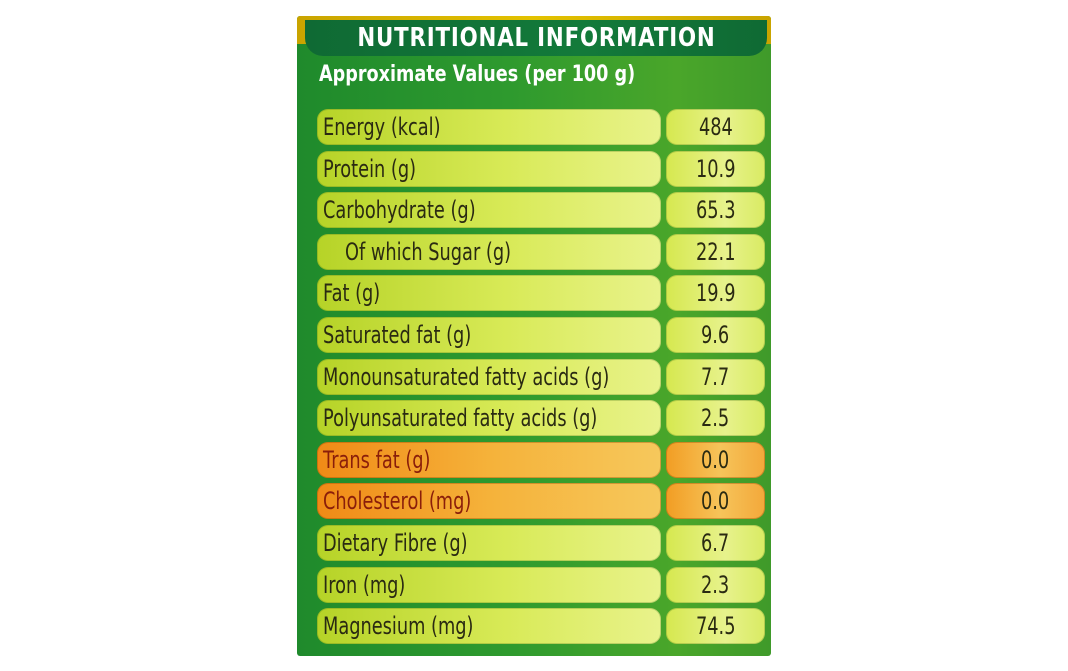  I want to click on row-value-cell: 74.5, so click(715, 626).